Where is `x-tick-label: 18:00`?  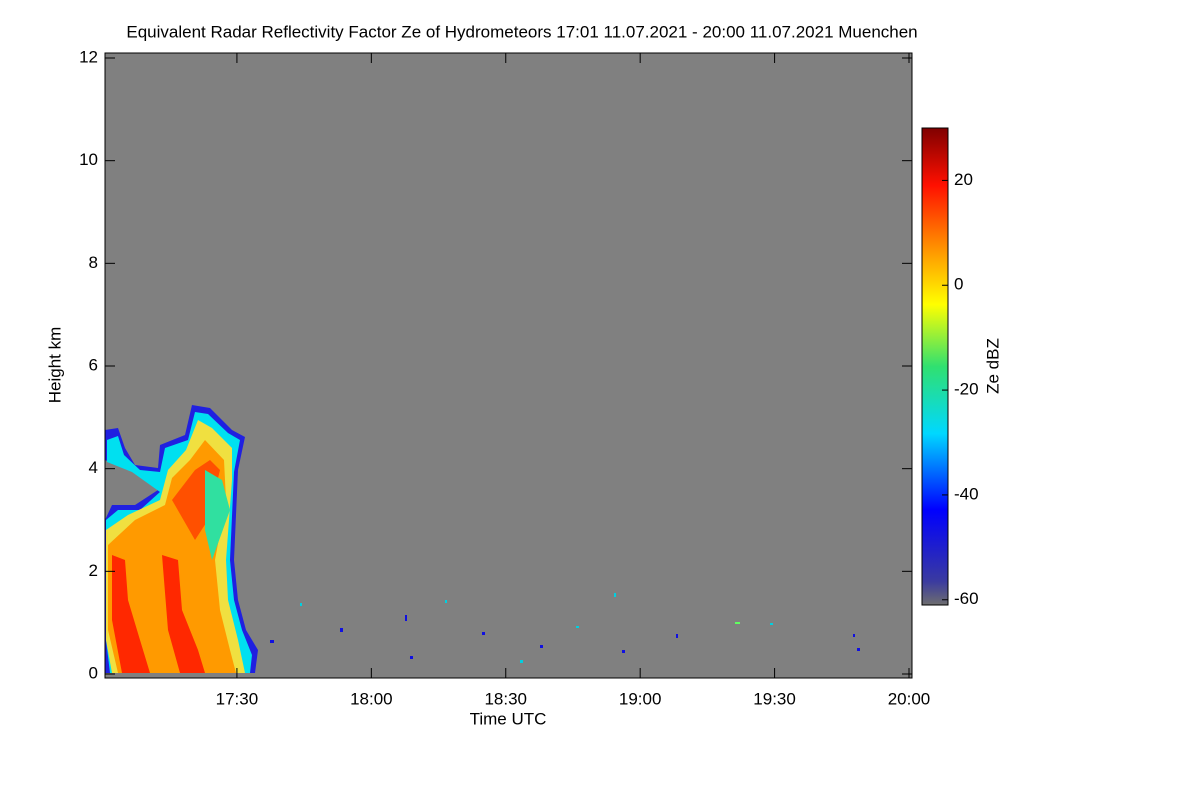 x-tick-label: 18:00 is located at coordinates (371, 698).